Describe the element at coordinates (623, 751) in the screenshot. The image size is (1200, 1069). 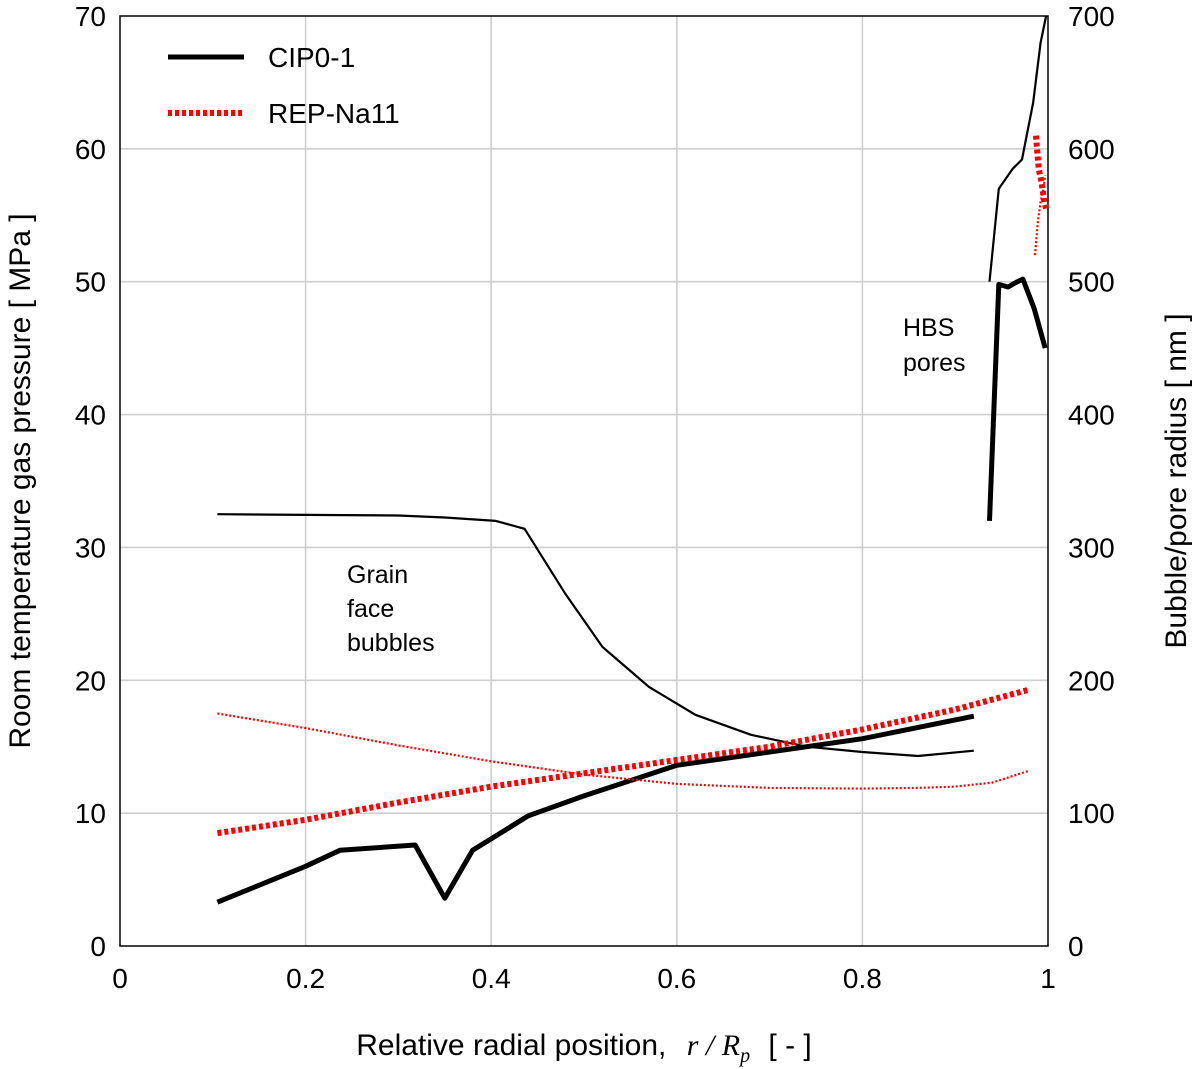
I see `series-rep-na11-radius` at that location.